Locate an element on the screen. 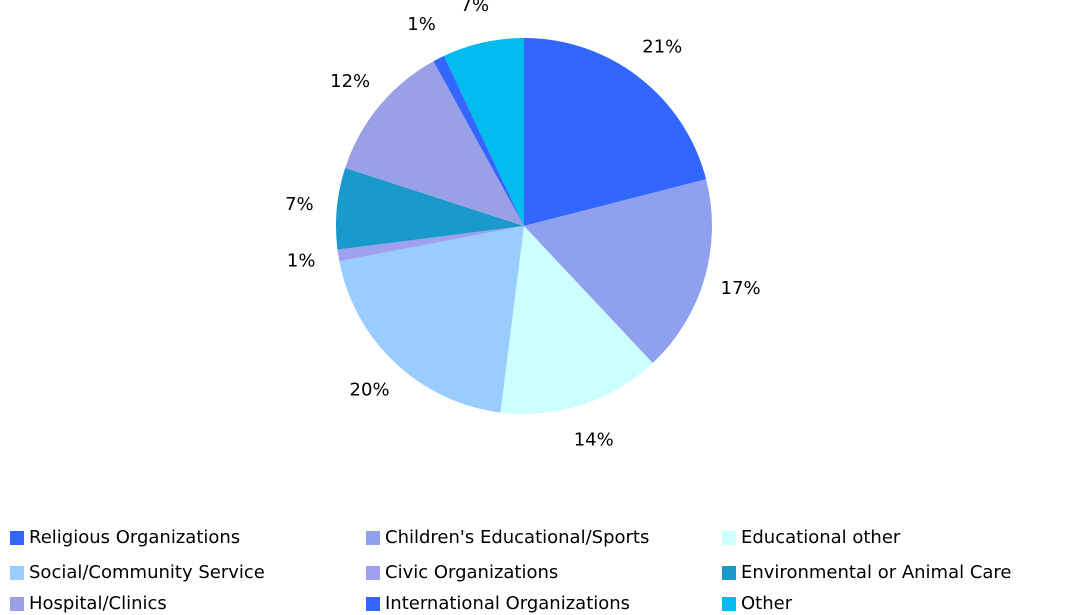 The width and height of the screenshot is (1068, 615). legend-label: Religious Organizations is located at coordinates (134, 537).